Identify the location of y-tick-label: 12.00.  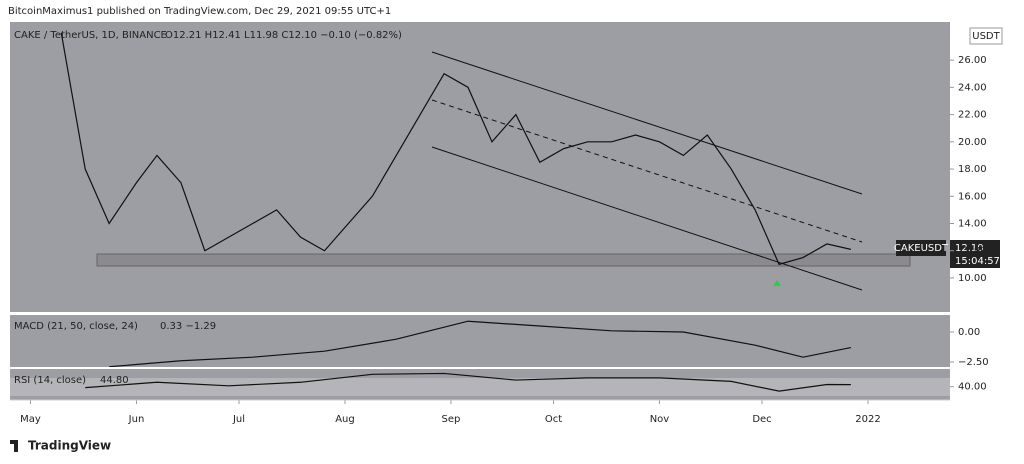
(972, 251).